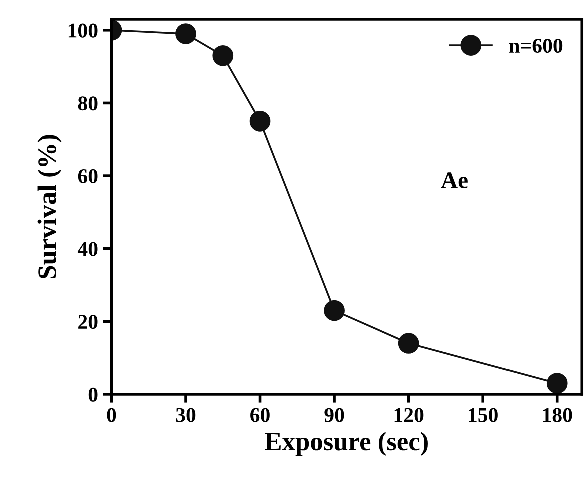  What do you see at coordinates (88, 322) in the screenshot?
I see `y-tick-label: 20` at bounding box center [88, 322].